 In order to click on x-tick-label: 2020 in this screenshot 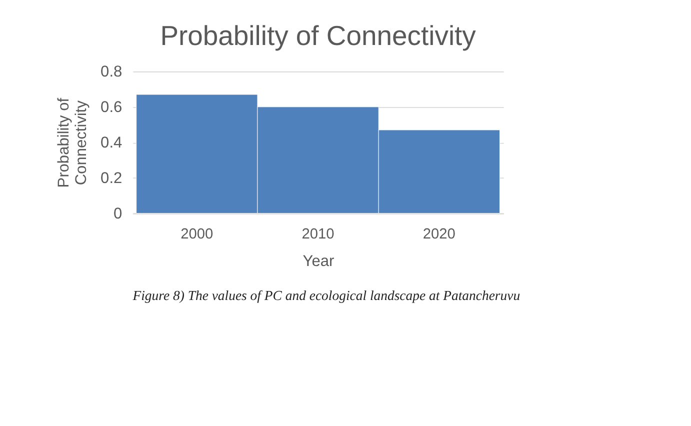, I will do `click(439, 234)`.